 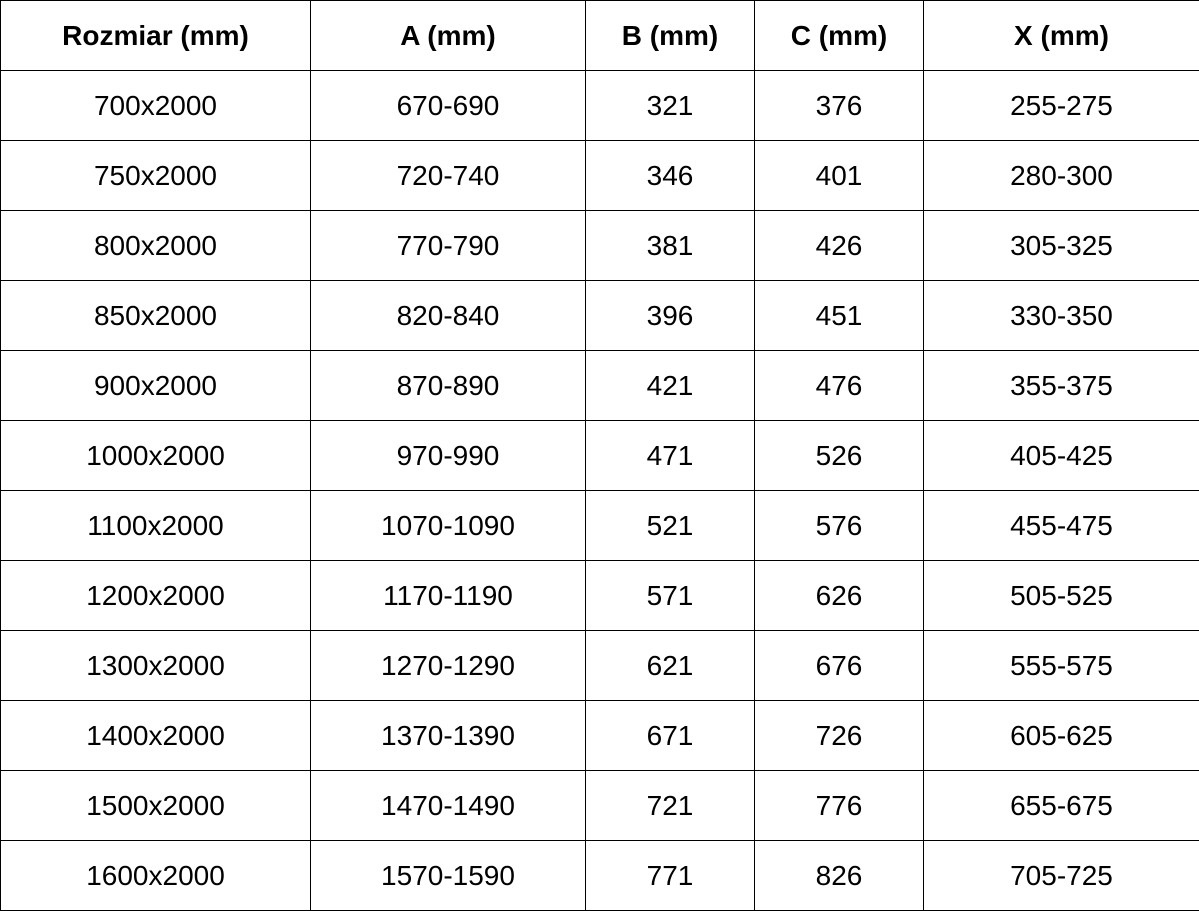 I want to click on cell-c: 451, so click(x=839, y=315).